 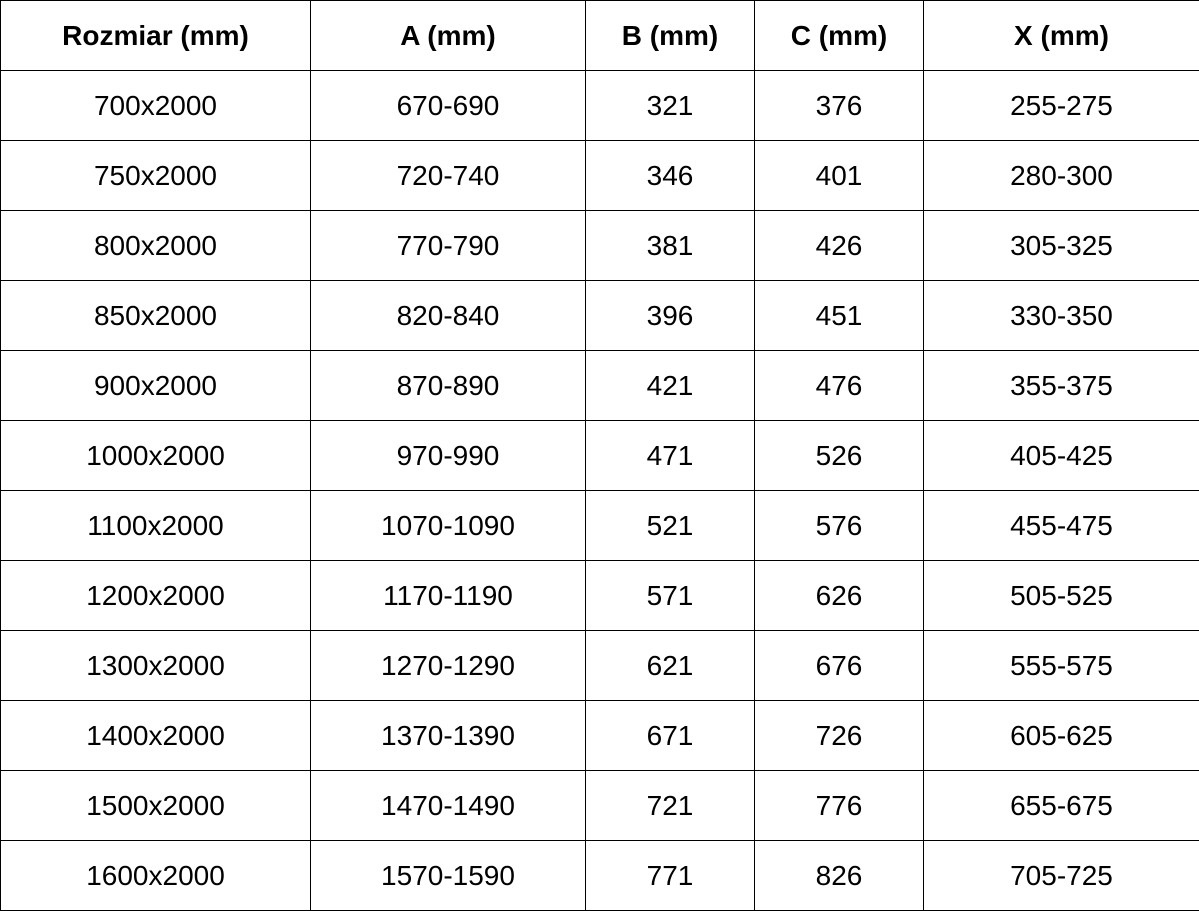 I want to click on cell-c: 451, so click(x=839, y=315).